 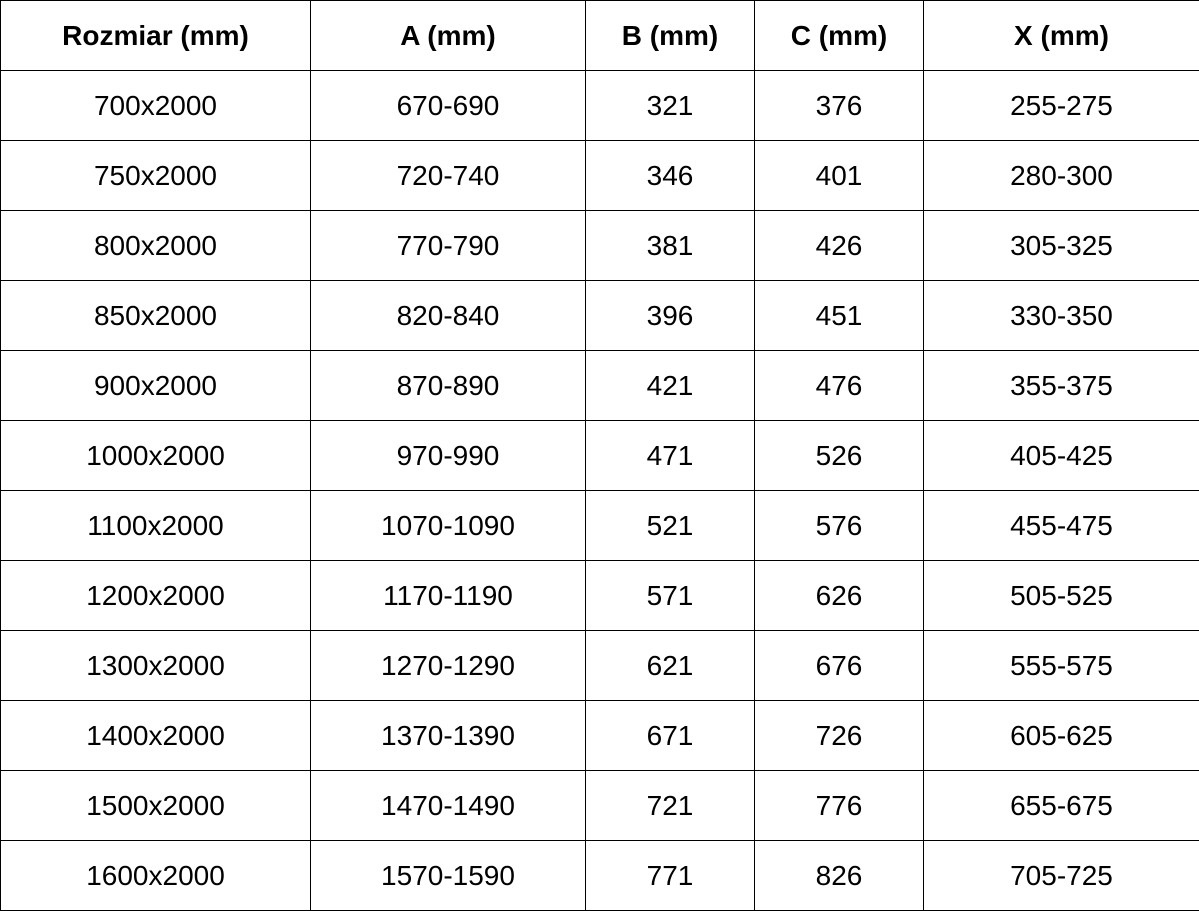 I want to click on cell-c: 451, so click(x=839, y=315).